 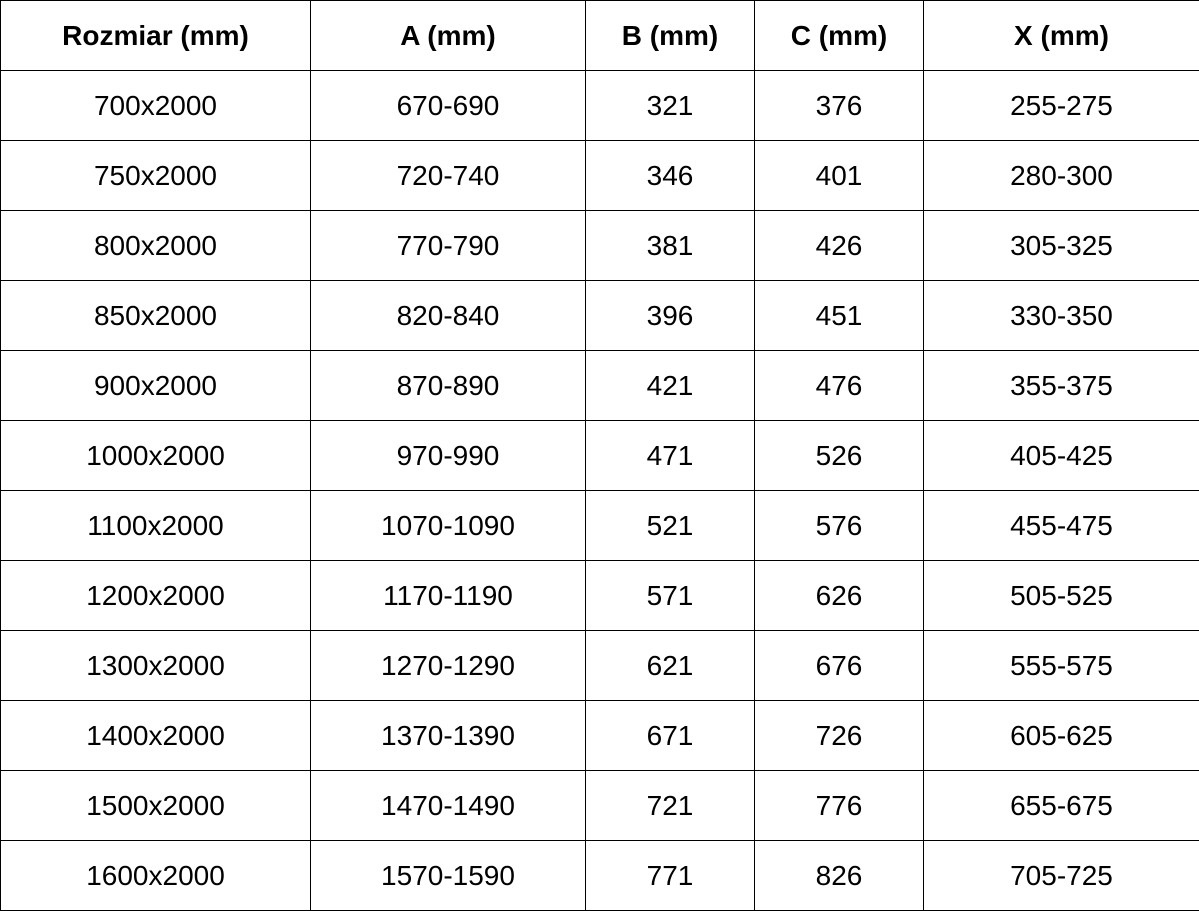 I want to click on cell-c: 451, so click(x=839, y=315).